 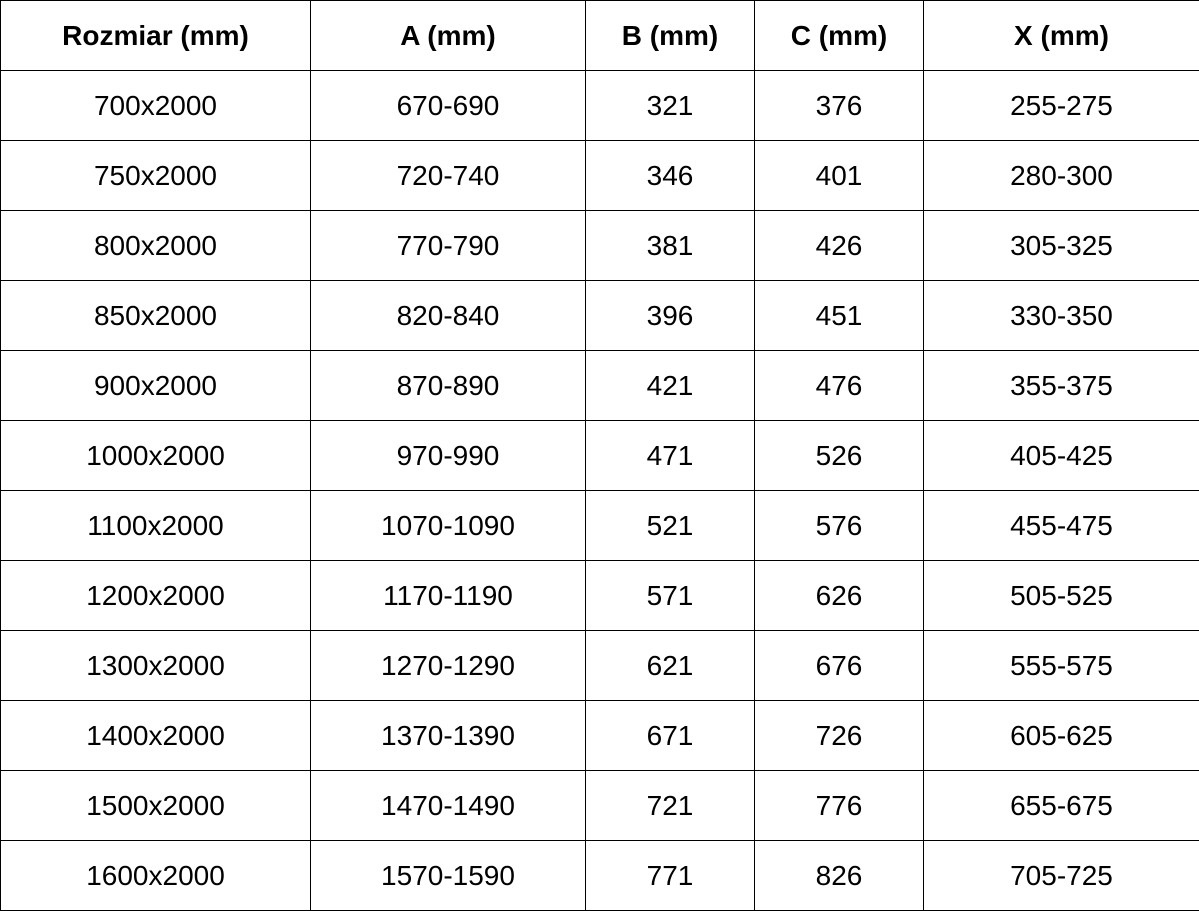 I want to click on cell-c: 451, so click(x=839, y=315).